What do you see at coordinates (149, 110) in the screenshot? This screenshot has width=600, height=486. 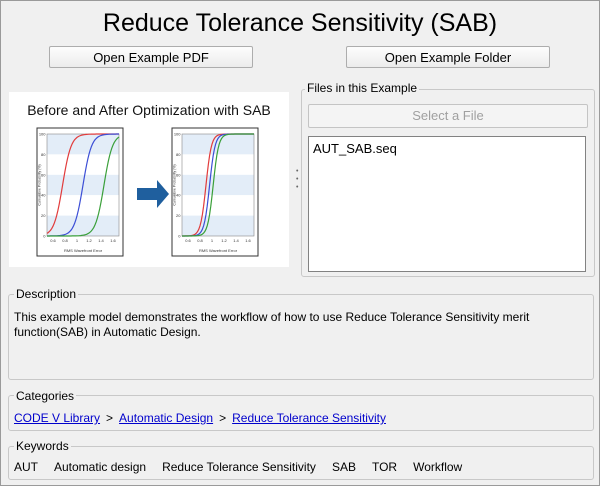 I see `preview-caption: Before and After Optimization with SAB` at bounding box center [149, 110].